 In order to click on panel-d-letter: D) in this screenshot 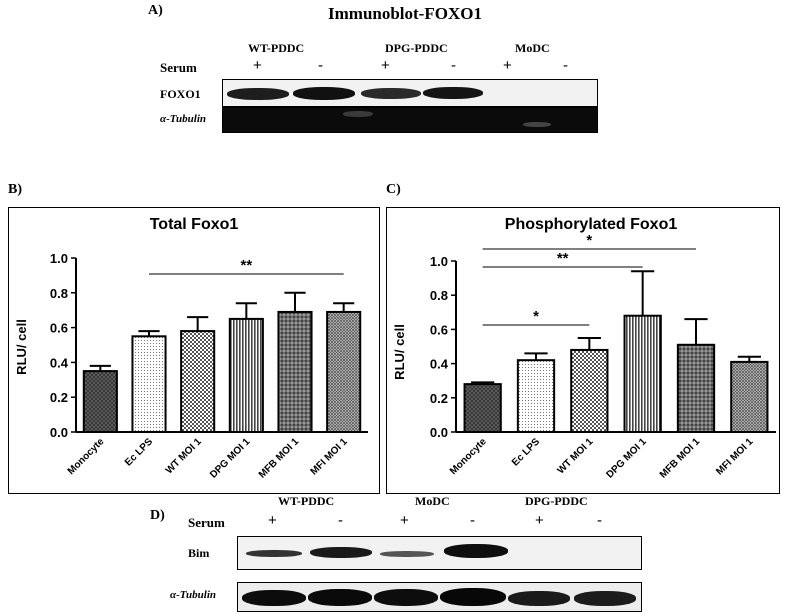, I will do `click(157, 515)`.